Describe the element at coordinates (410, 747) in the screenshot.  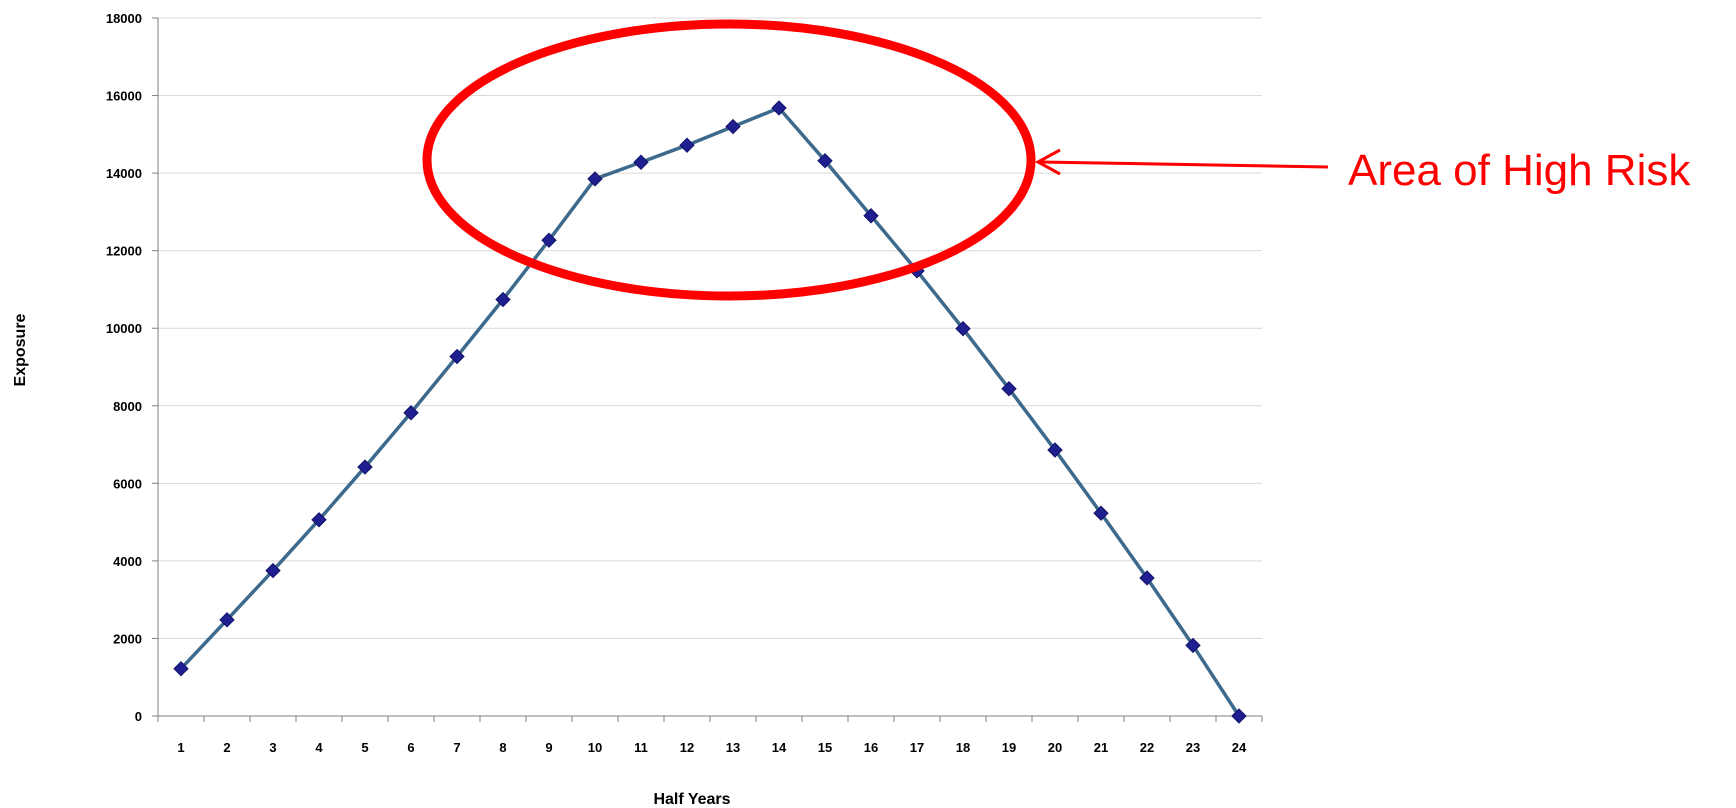
I see `x-tick-label-6: 6` at that location.